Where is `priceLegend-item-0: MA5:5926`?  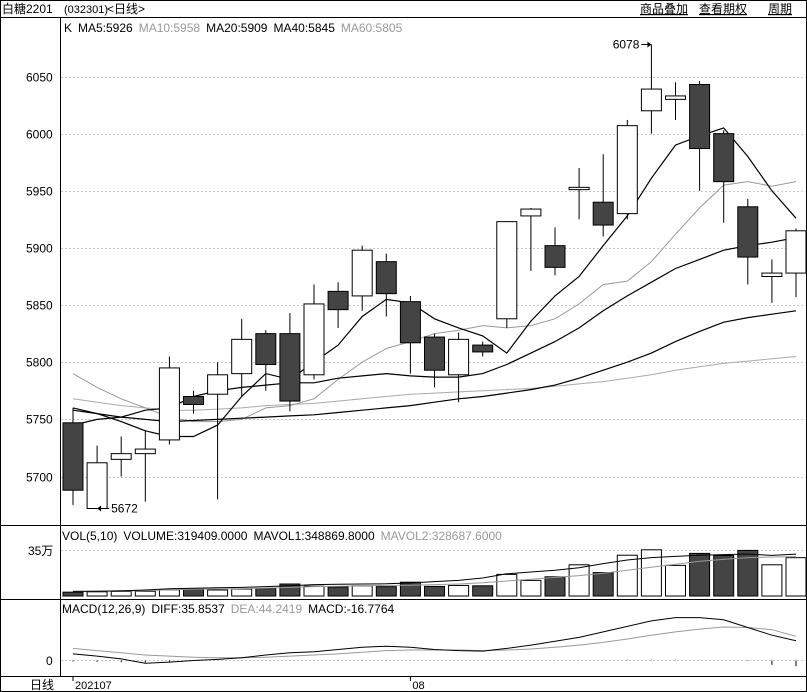 priceLegend-item-0: MA5:5926 is located at coordinates (105, 28).